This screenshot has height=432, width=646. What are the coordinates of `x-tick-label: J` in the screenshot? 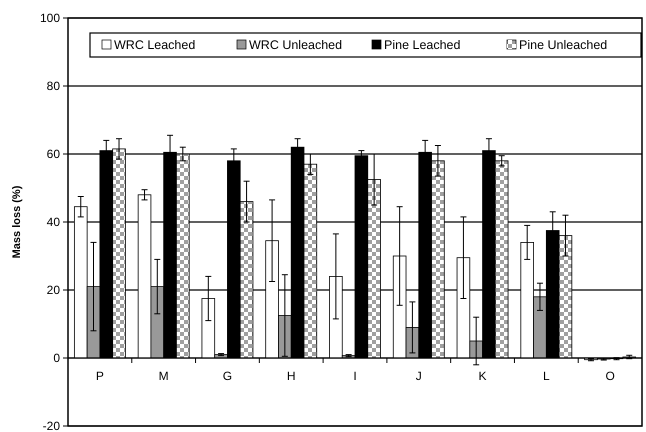 It's located at (419, 376).